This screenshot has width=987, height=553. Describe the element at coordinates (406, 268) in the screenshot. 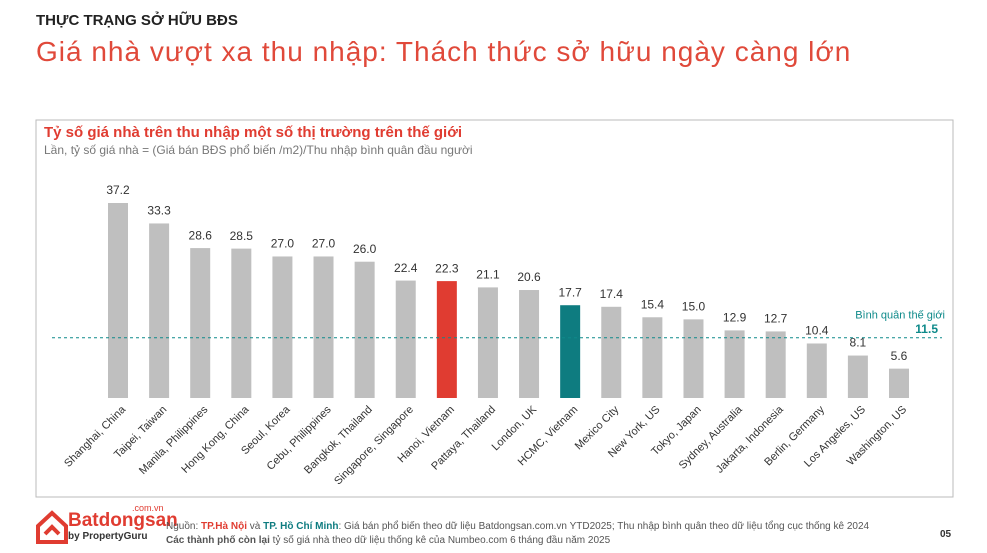

I see `value-label: 22.4` at that location.